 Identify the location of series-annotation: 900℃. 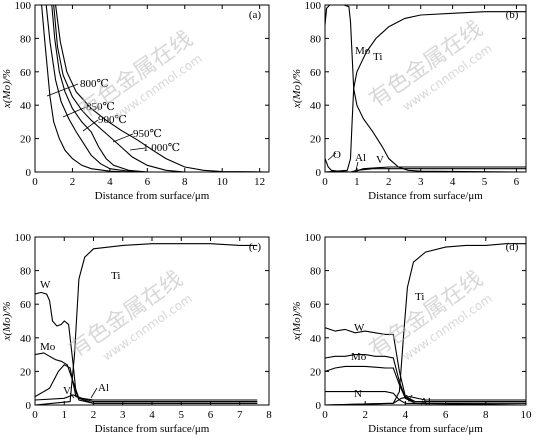
(112, 120).